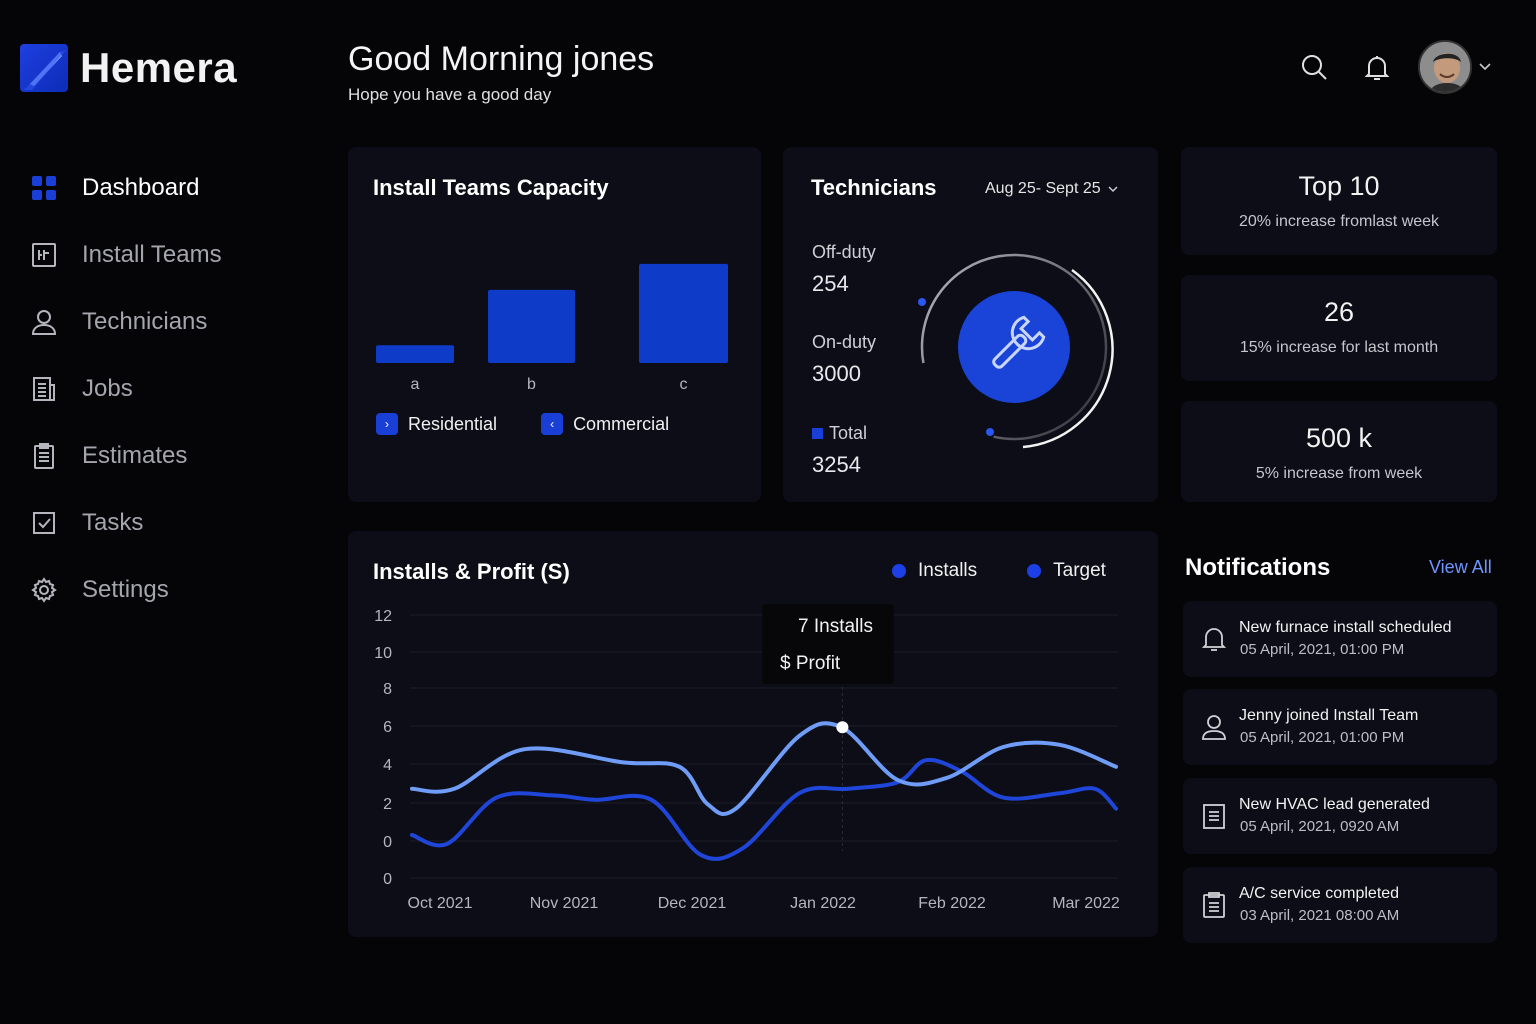 This screenshot has width=1536, height=1024. I want to click on logo-mark-icon, so click(44, 68).